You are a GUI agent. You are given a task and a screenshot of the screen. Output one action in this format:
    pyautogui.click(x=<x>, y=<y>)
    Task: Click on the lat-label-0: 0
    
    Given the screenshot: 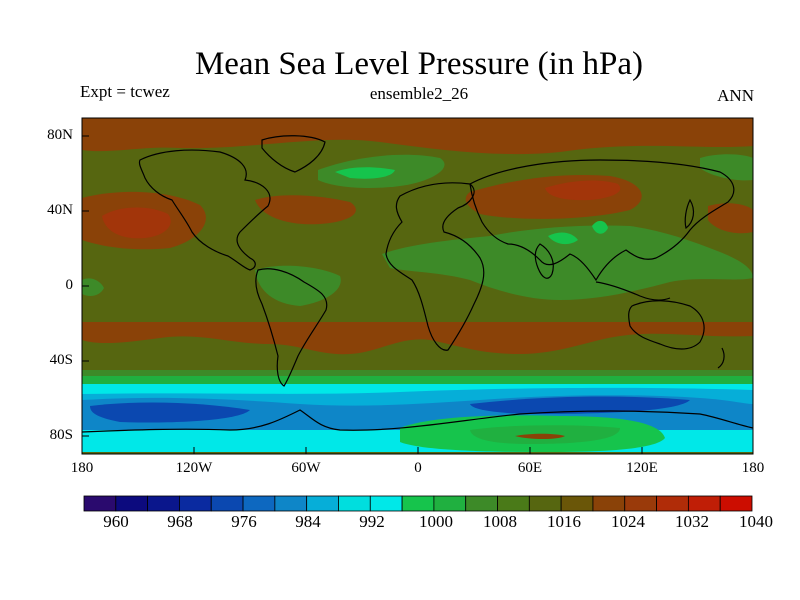 What is the action you would take?
    pyautogui.click(x=69, y=285)
    